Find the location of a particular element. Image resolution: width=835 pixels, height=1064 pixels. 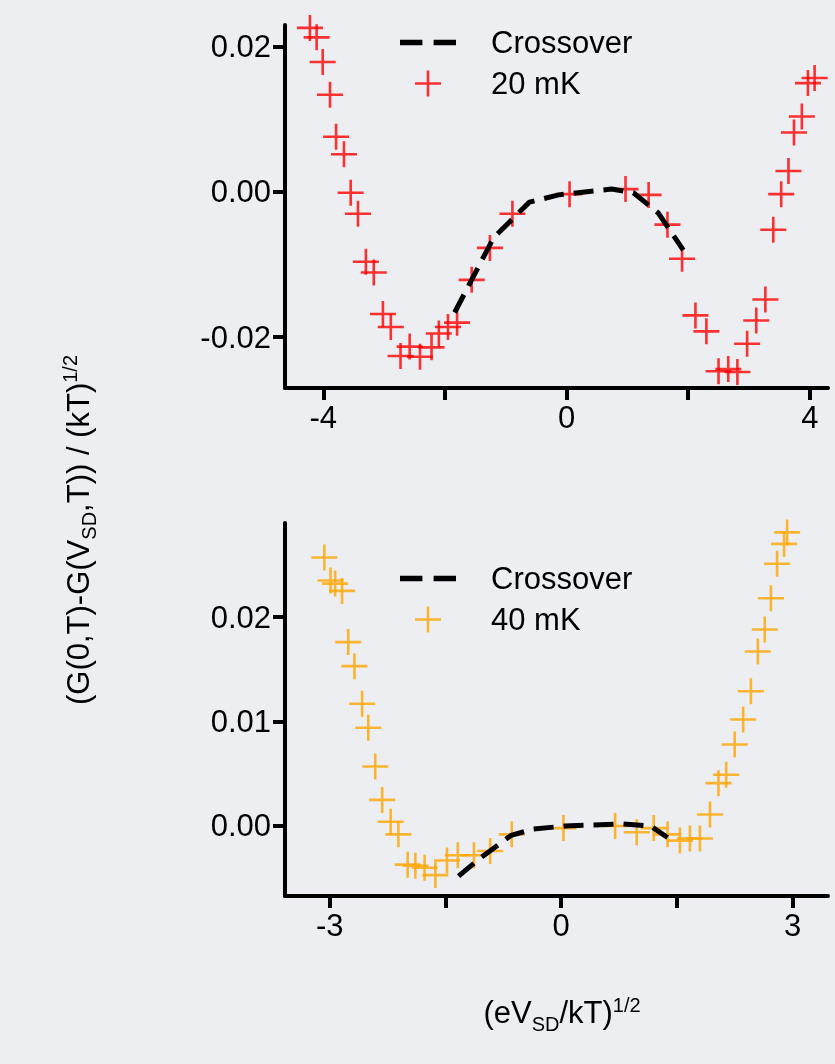

x-tick-label: -3 is located at coordinates (329, 925).